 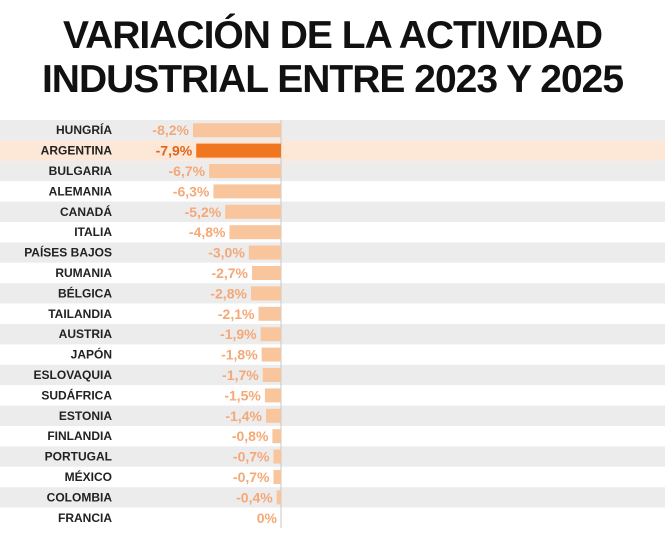 What do you see at coordinates (250, 436) in the screenshot?
I see `value-label: -0,8%` at bounding box center [250, 436].